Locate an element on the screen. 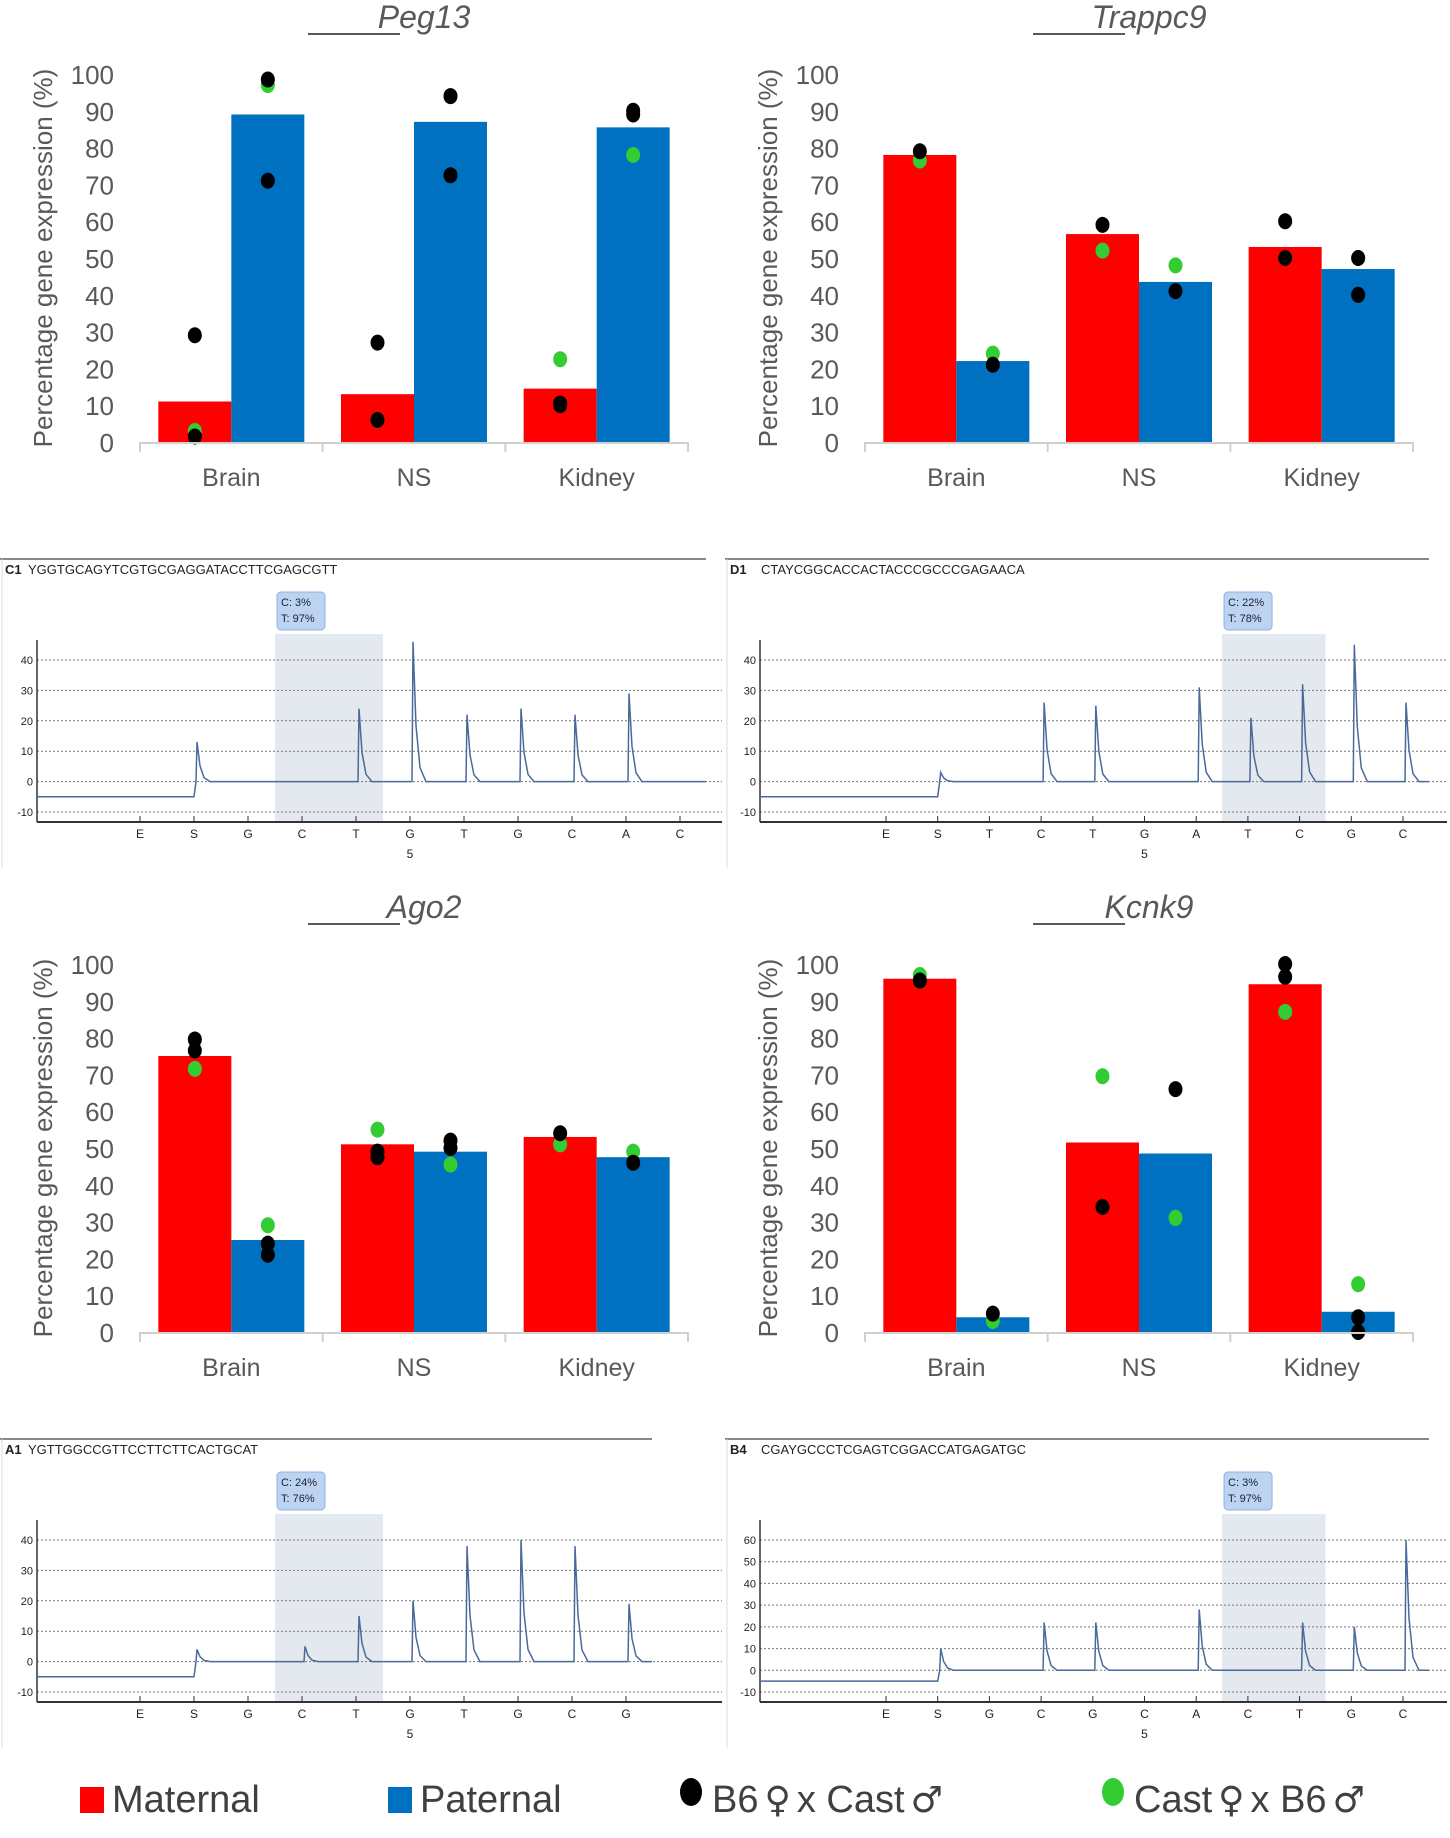 The height and width of the screenshot is (1838, 1450). highlight-region is located at coordinates (1274, 1608).